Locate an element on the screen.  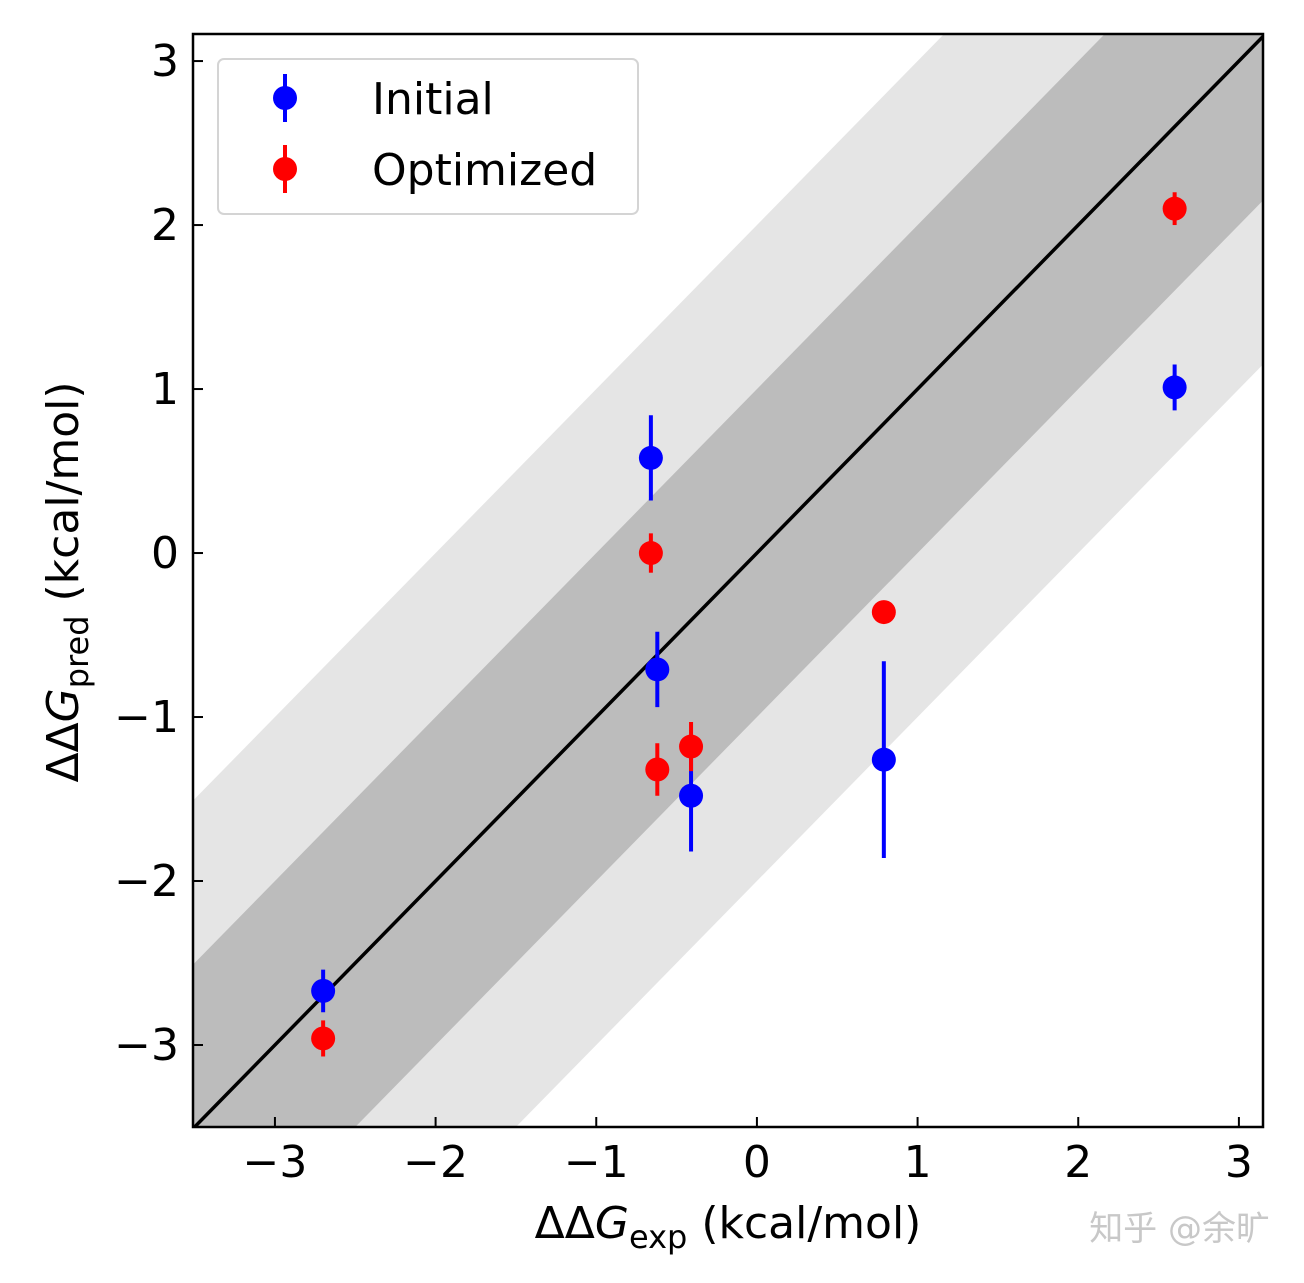
legend-item-optimized: Optimized is located at coordinates (435, 170).